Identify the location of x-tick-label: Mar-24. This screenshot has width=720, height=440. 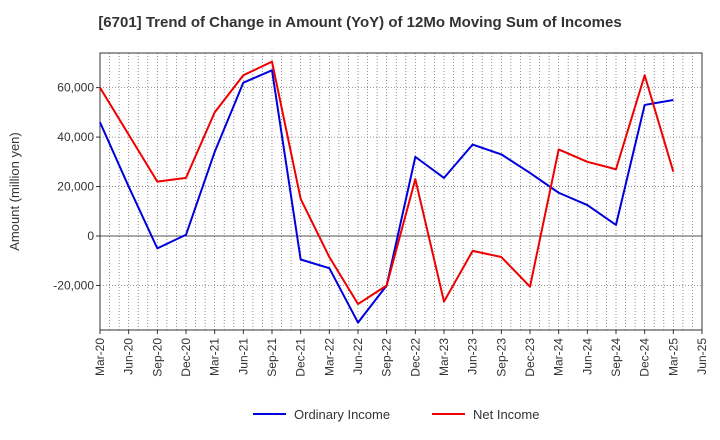
(559, 357).